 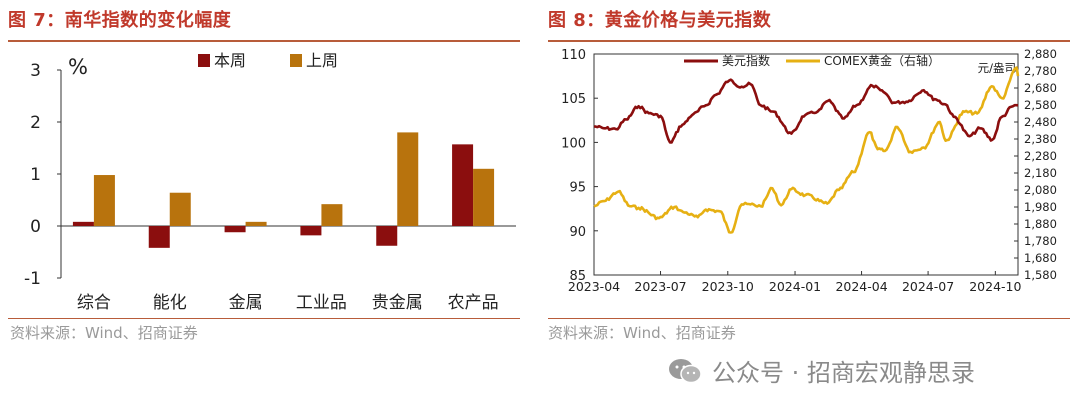 What do you see at coordinates (35, 71) in the screenshot?
I see `bar-y-tick-label: 3` at bounding box center [35, 71].